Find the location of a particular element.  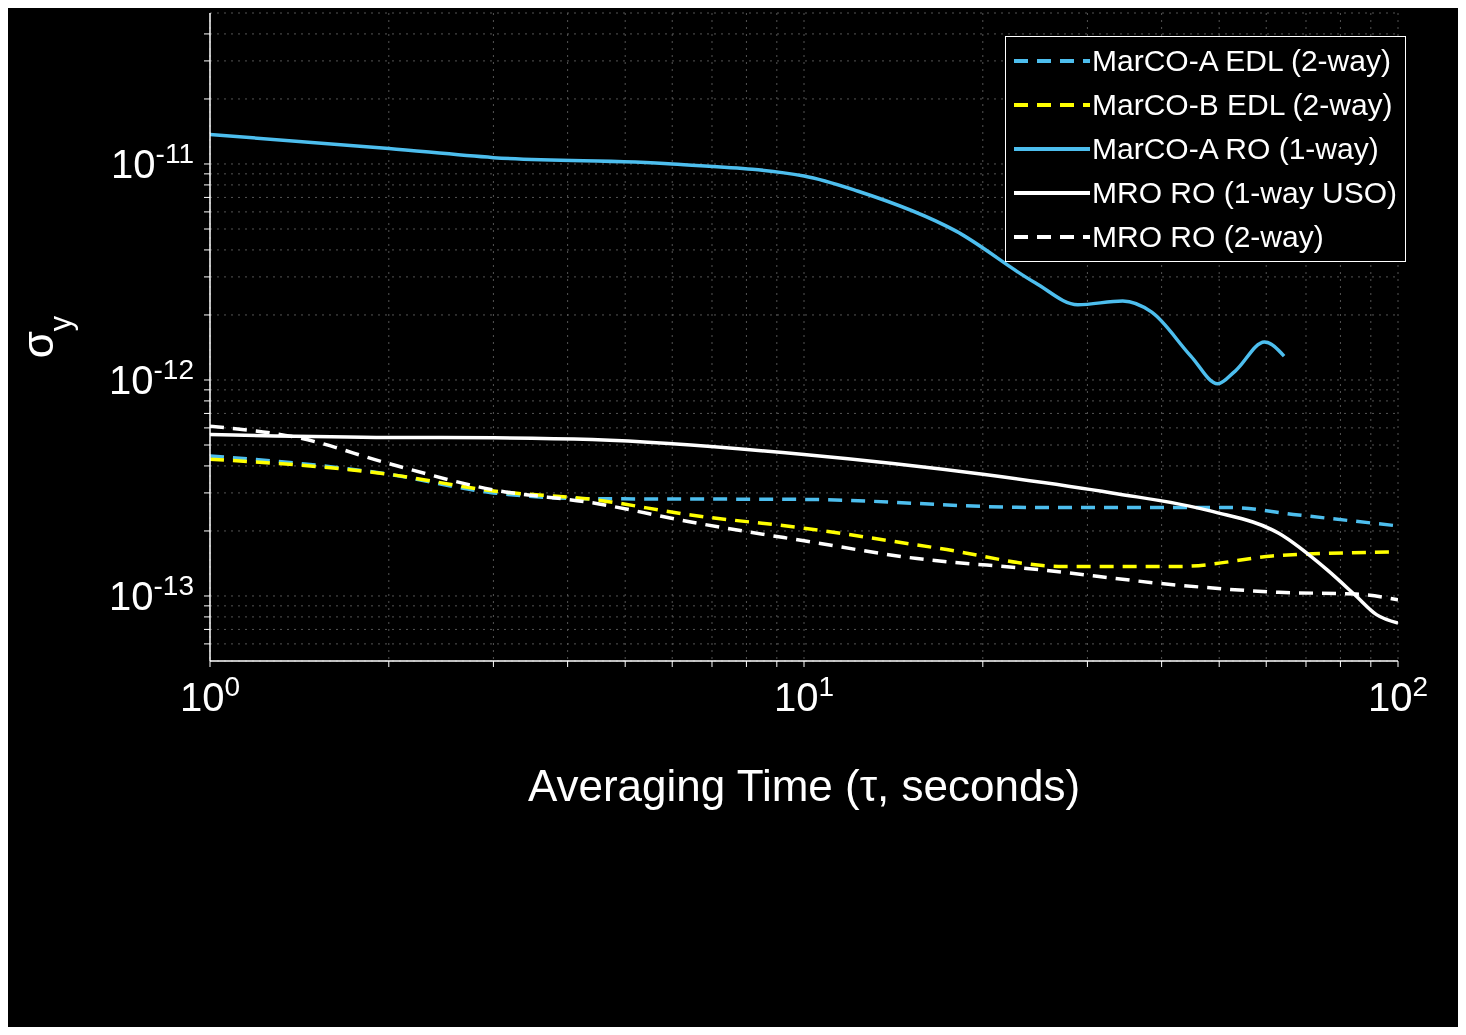

x-tick-label: 10$^{1}$ is located at coordinates (804, 694).